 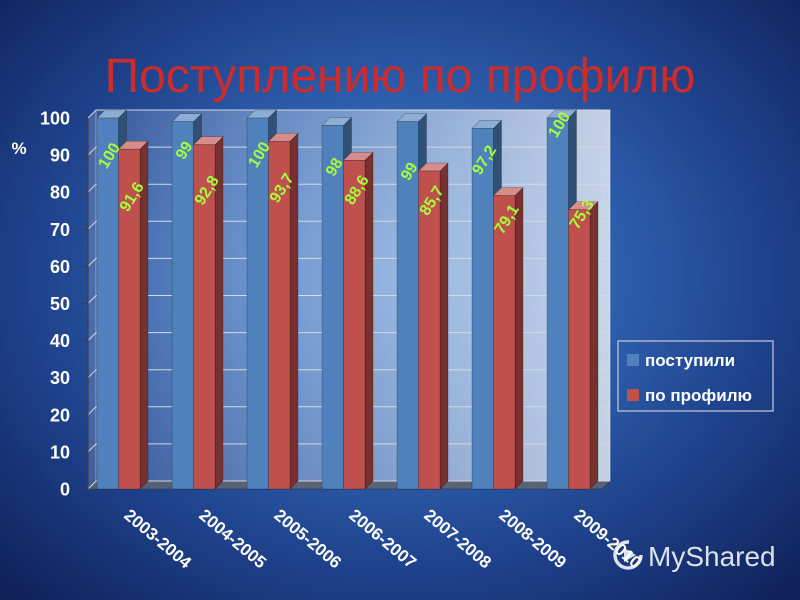 I want to click on y-tick-label: 0, so click(x=65, y=490).